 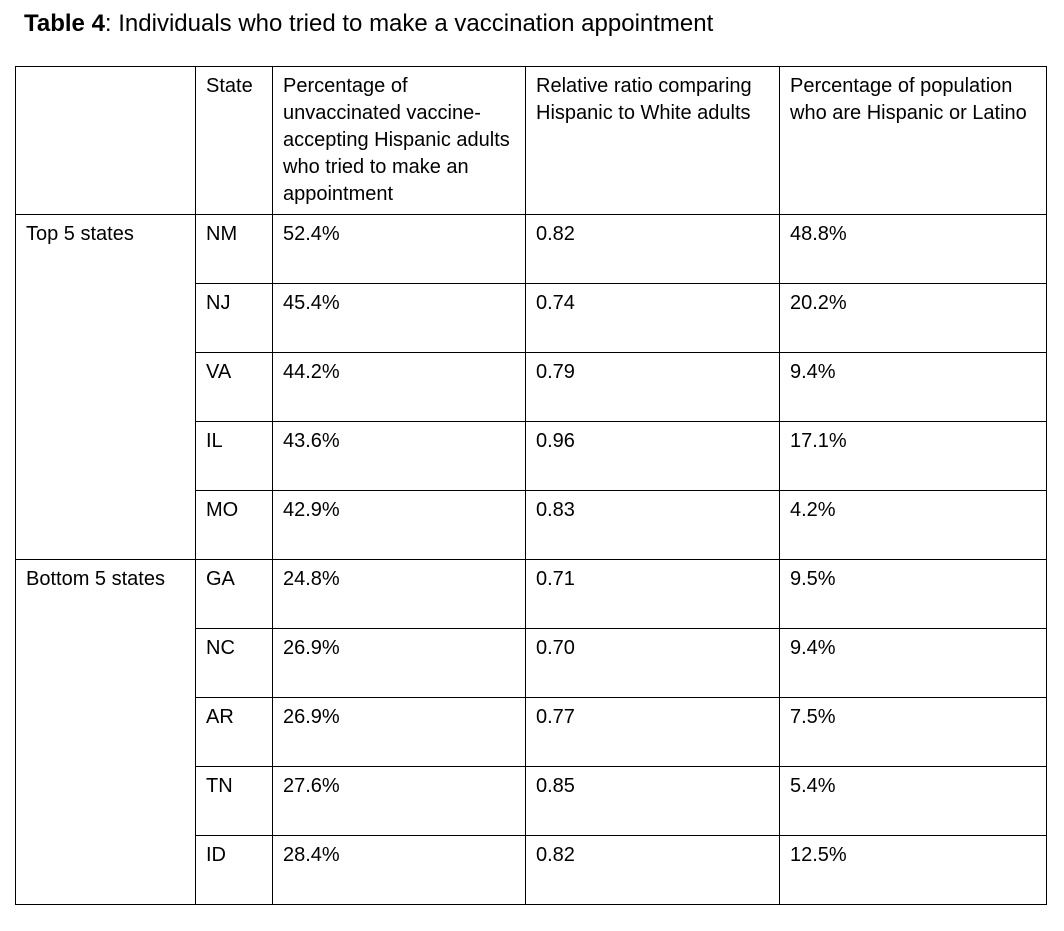 I want to click on state-cell: VA, so click(x=234, y=387).